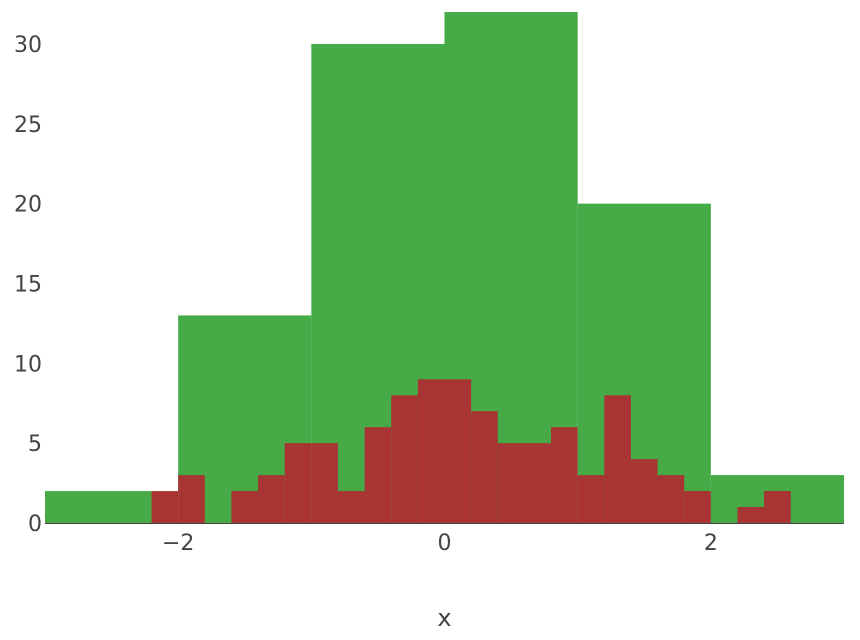 Image resolution: width=860 pixels, height=640 pixels. I want to click on x-axis-title: x, so click(444, 618).